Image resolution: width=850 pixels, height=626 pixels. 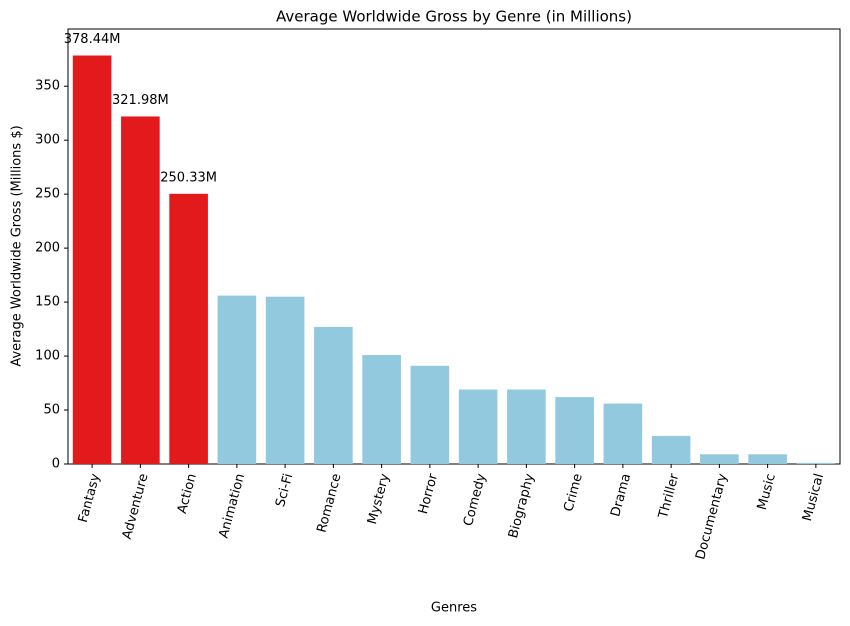 What do you see at coordinates (47, 194) in the screenshot?
I see `y-tick-label: 250` at bounding box center [47, 194].